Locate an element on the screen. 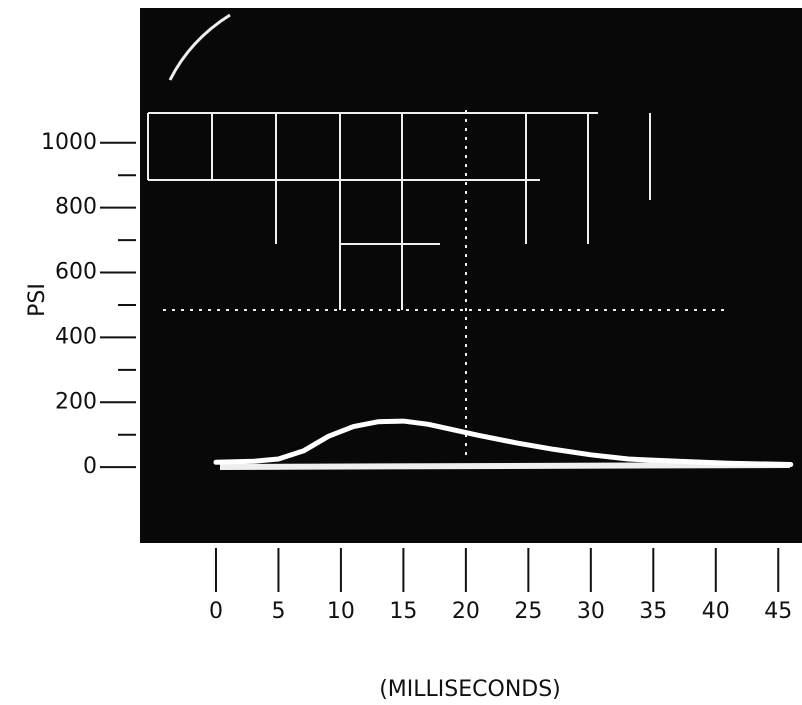 This screenshot has width=802, height=705. x-tick-label: 0 is located at coordinates (216, 611).